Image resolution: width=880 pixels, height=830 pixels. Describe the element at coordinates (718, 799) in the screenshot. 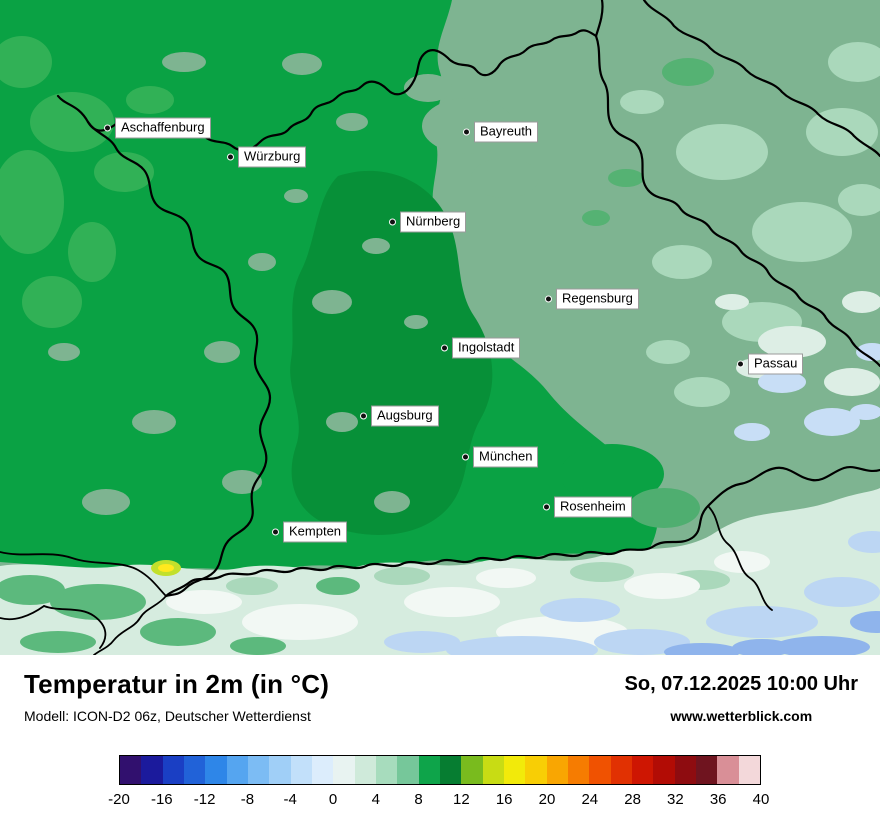

I see `colorbar-tick: 36` at that location.